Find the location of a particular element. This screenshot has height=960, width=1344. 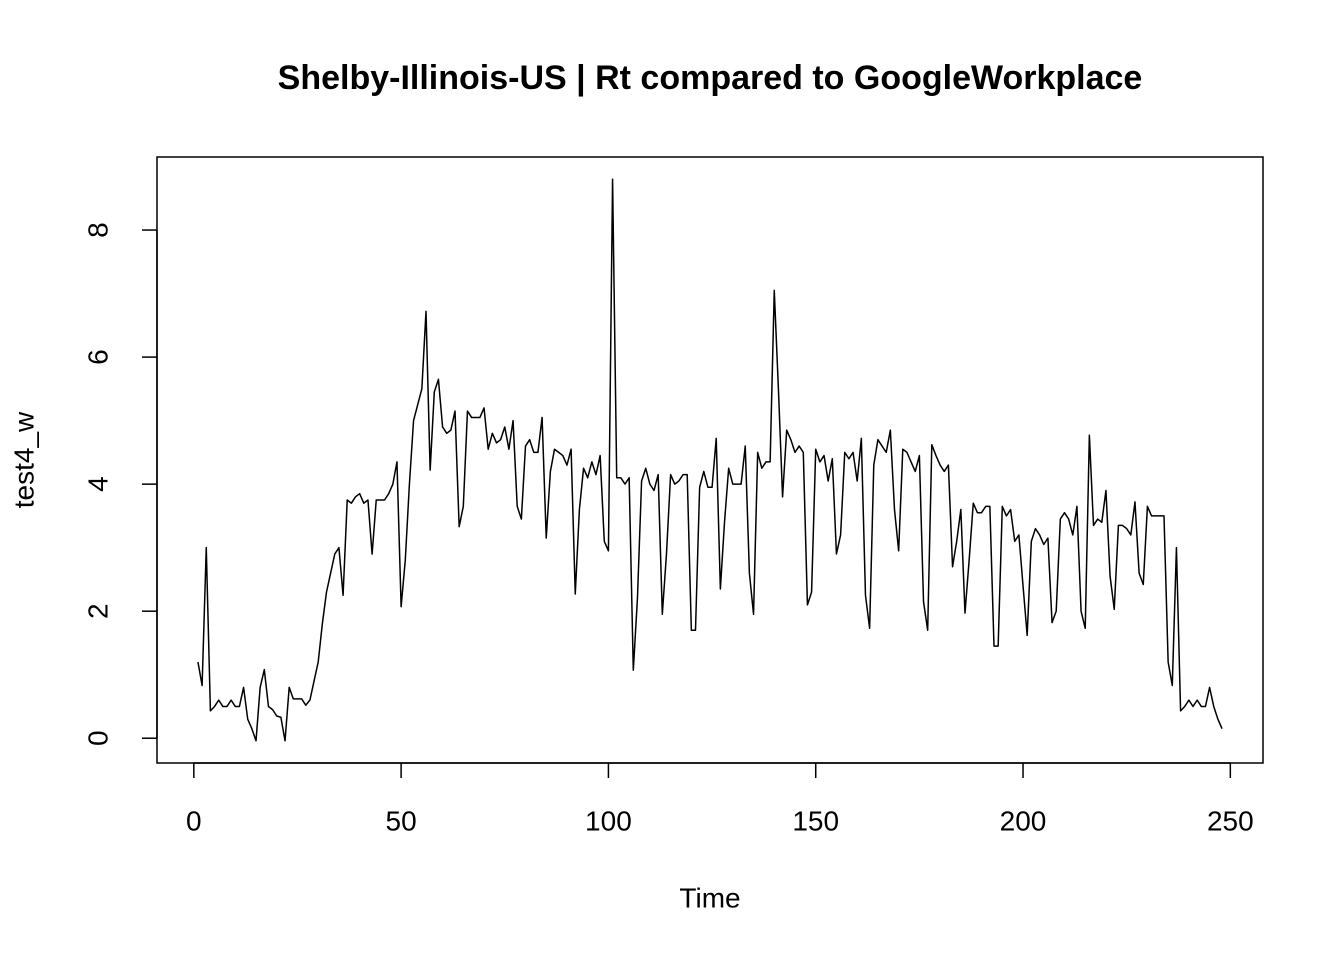

x-tick-label: 100 is located at coordinates (608, 820).